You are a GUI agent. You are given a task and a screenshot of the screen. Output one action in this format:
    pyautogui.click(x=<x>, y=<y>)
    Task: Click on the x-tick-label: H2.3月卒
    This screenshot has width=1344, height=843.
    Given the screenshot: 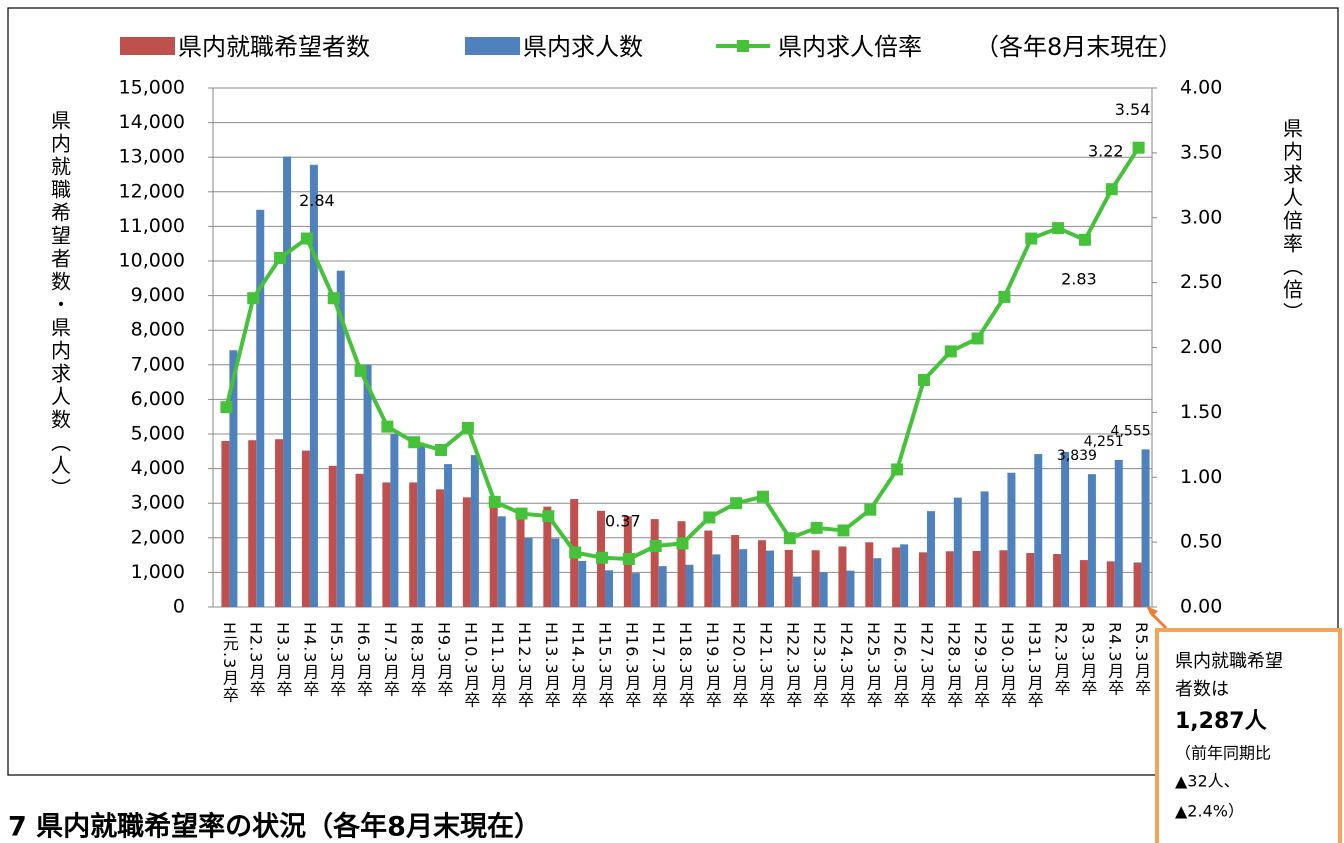 What is the action you would take?
    pyautogui.click(x=256, y=659)
    